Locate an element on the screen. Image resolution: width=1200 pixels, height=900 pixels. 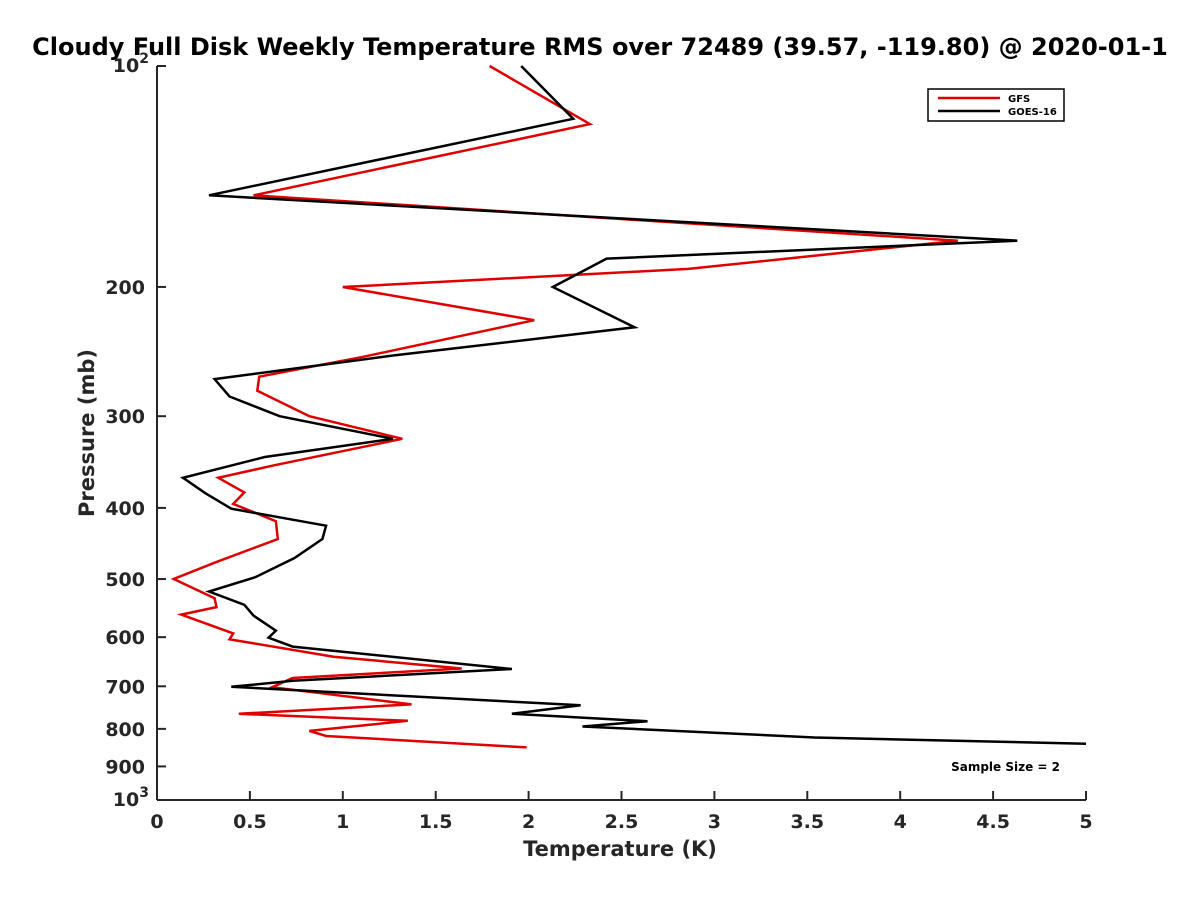
y-tick-label: 900 is located at coordinates (125, 767).